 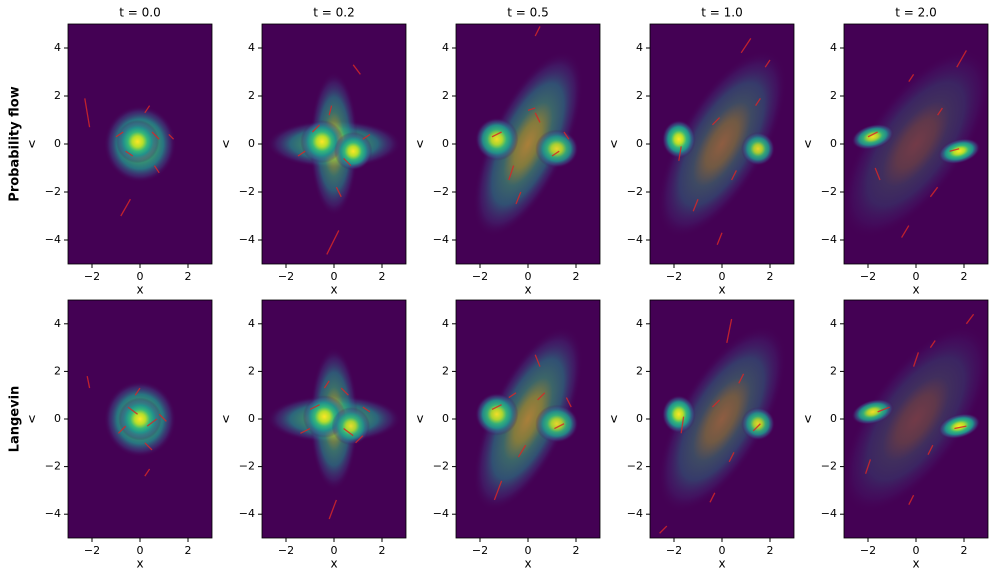 What do you see at coordinates (527, 13) in the screenshot?
I see `panel-title: t = 0.5` at bounding box center [527, 13].